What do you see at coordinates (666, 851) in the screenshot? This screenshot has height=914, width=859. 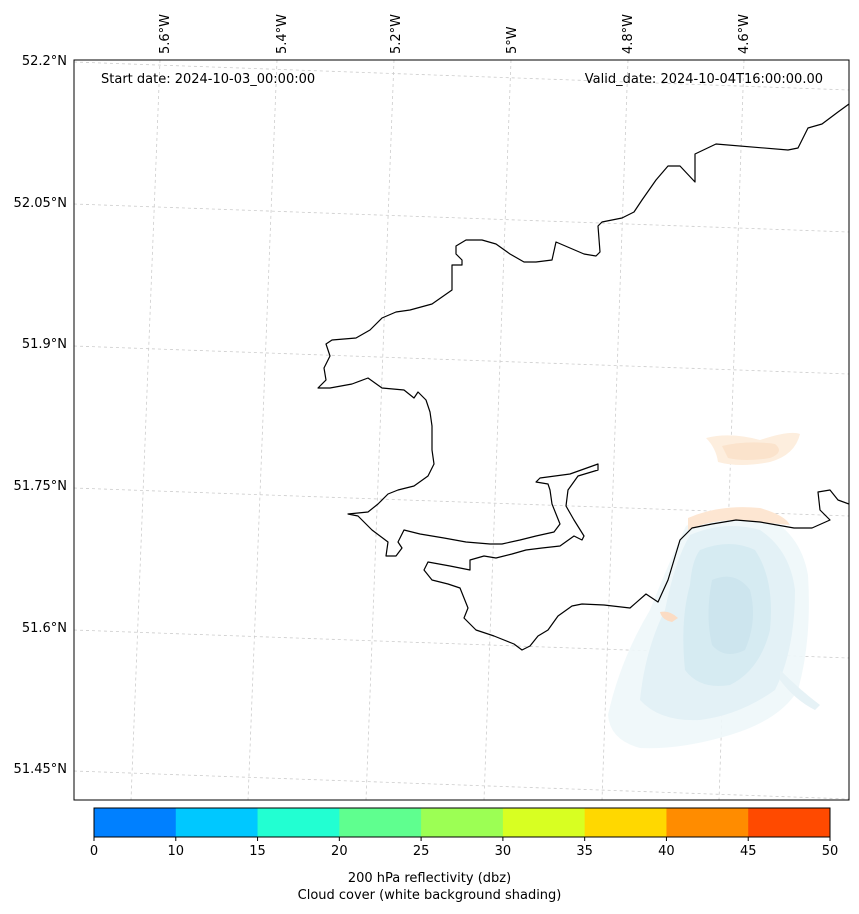 I see `colorbar-tick-label: 40` at bounding box center [666, 851].